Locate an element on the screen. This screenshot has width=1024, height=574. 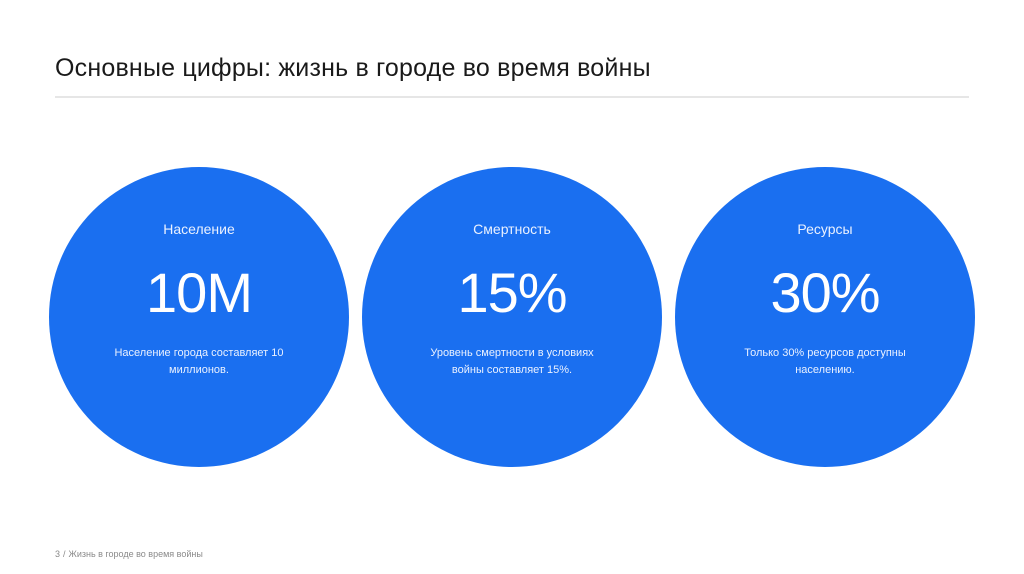
stat-value: 15% is located at coordinates (512, 292).